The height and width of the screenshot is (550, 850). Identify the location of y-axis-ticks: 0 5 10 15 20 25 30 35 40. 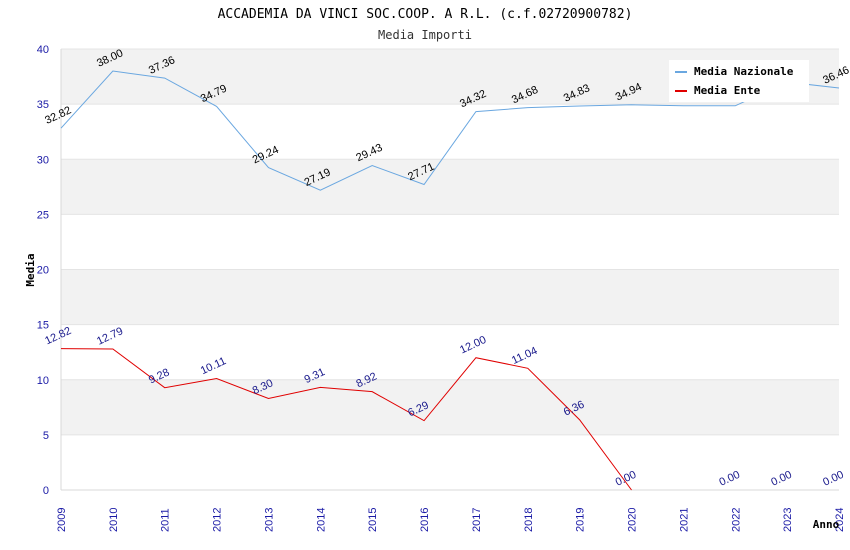
(43, 270).